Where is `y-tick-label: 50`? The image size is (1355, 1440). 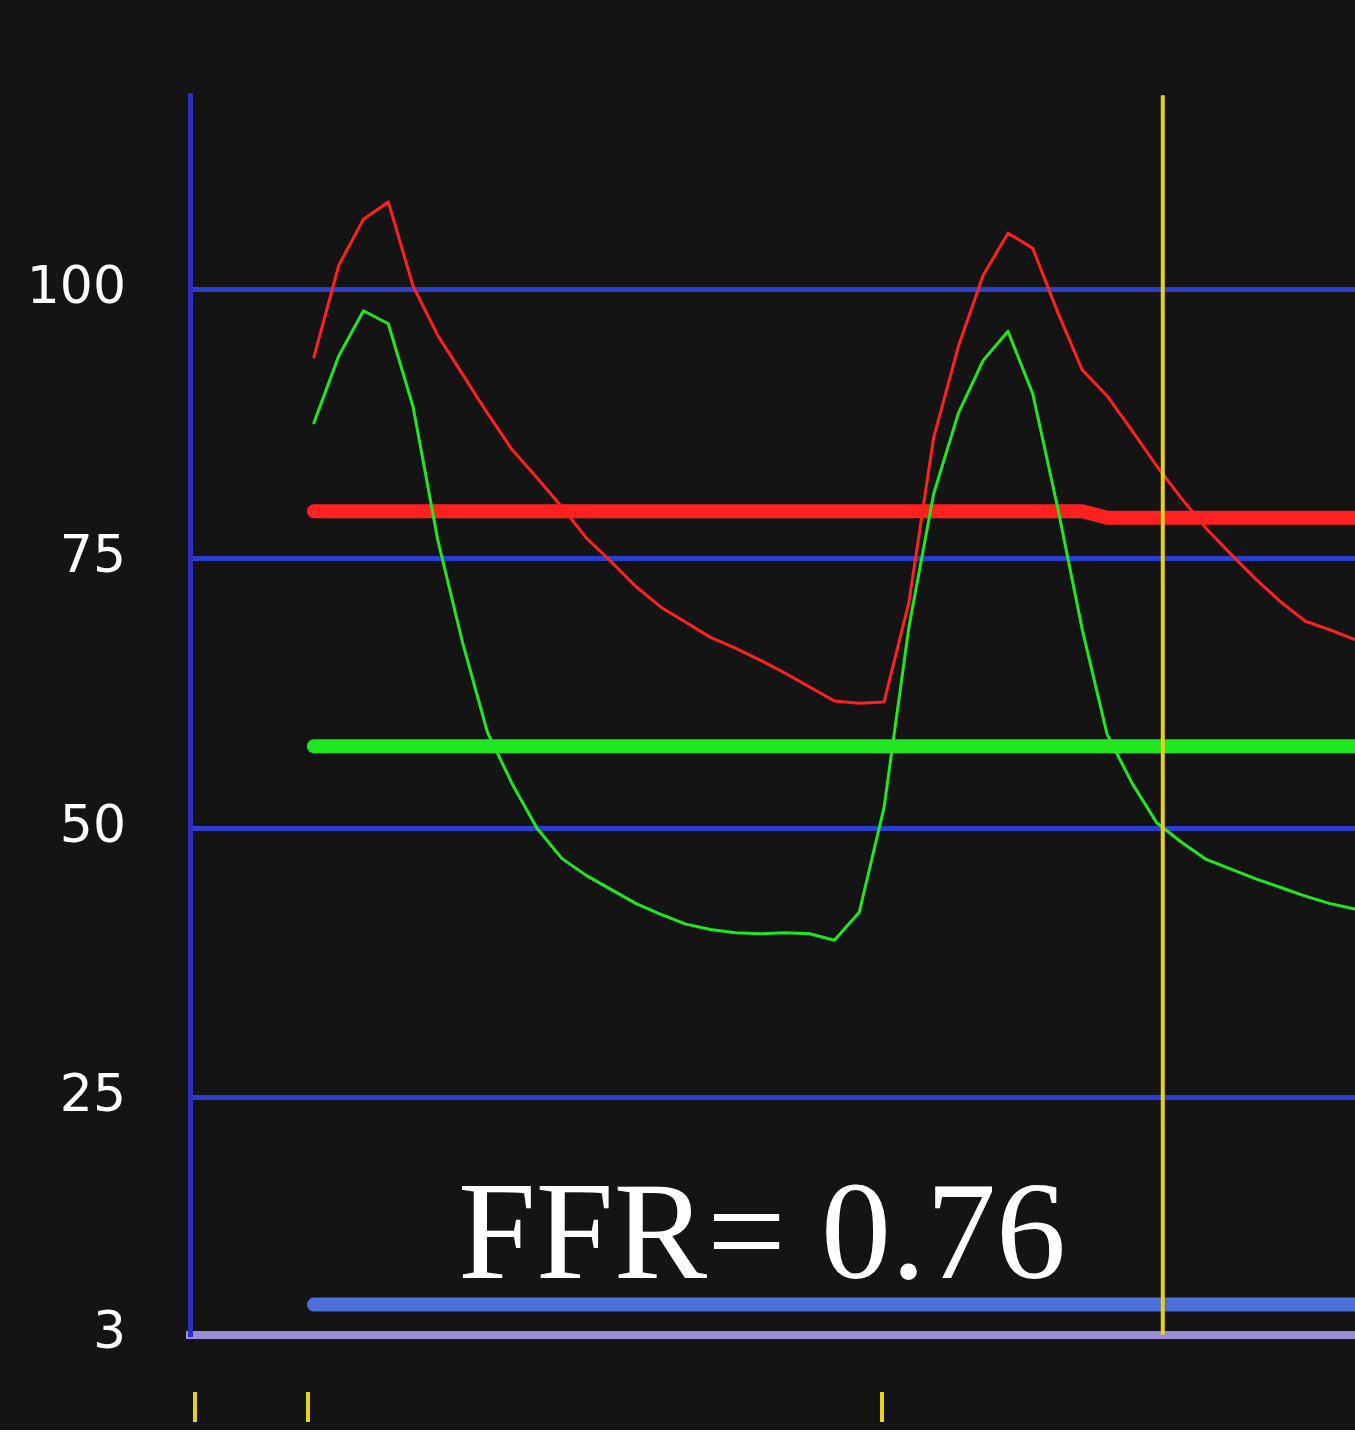 y-tick-label: 50 is located at coordinates (92, 823).